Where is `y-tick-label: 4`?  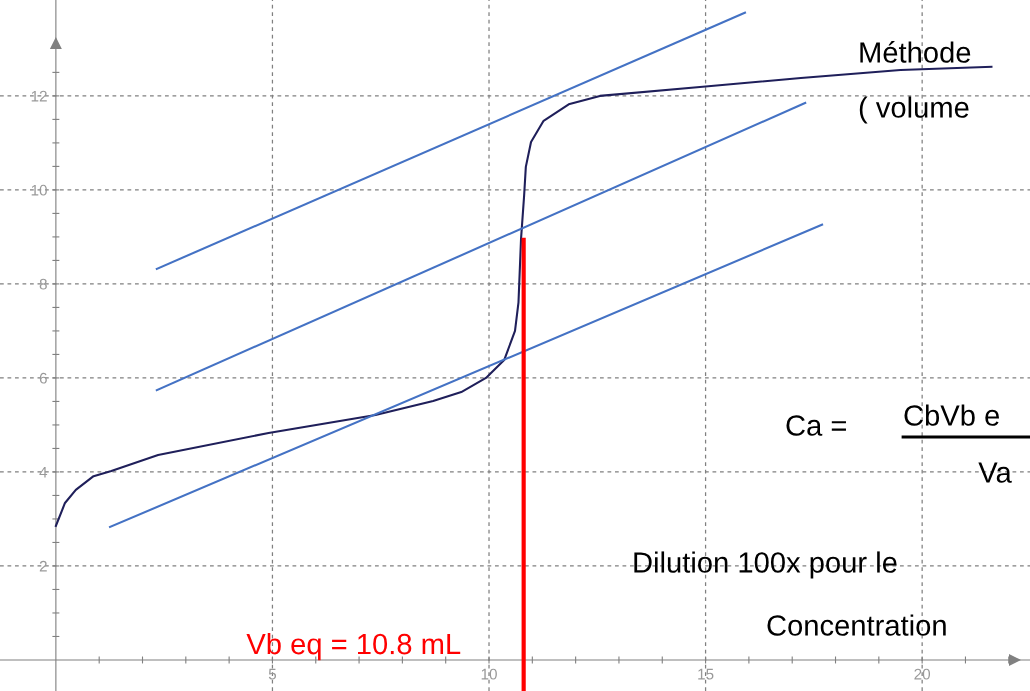
y-tick-label: 4 is located at coordinates (43, 472).